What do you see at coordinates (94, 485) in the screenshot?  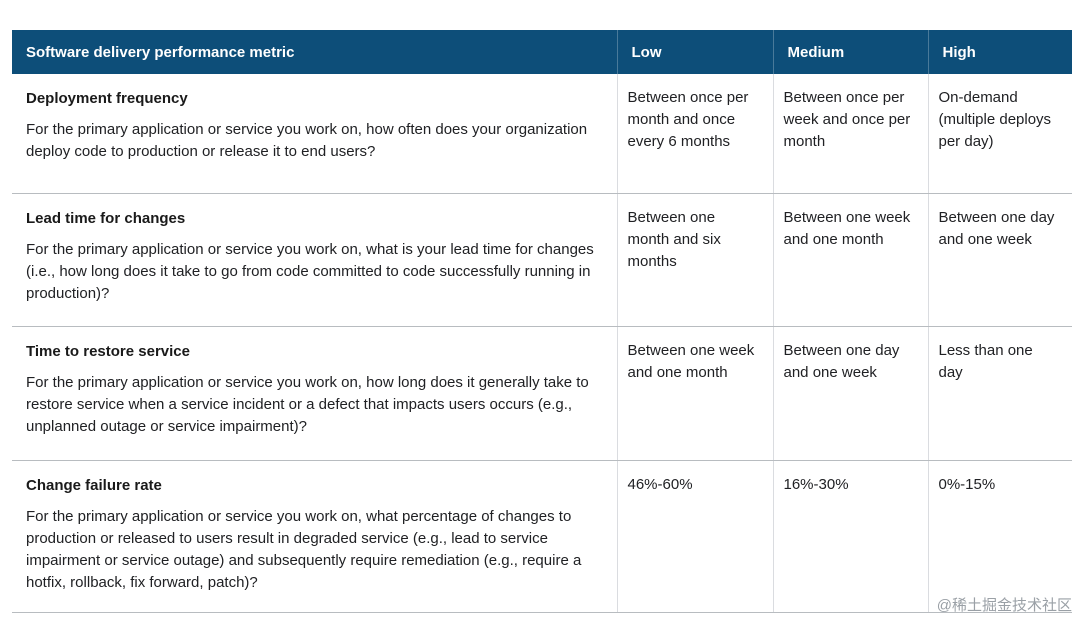 I see `metric-title: Change failure rate` at bounding box center [94, 485].